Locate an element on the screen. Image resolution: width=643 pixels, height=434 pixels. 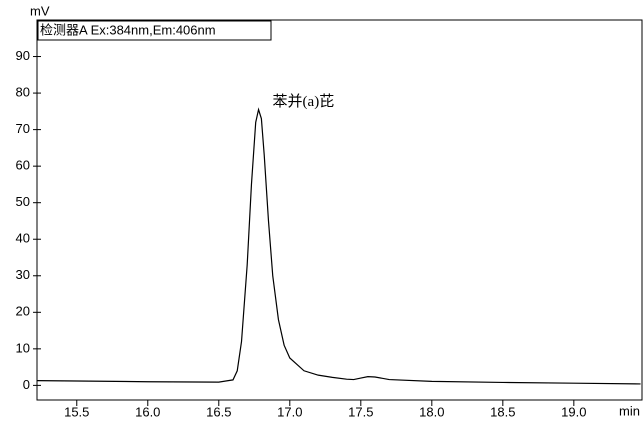
x-tick-label: 17.0 is located at coordinates (289, 411).